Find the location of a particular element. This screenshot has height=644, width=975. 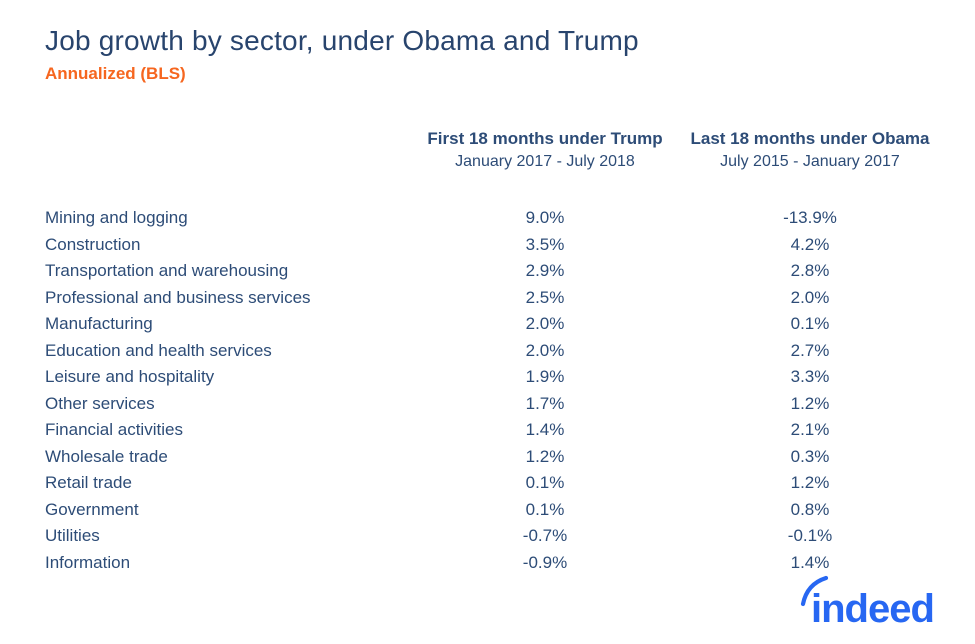

trump-value: 1.9% is located at coordinates (545, 376).